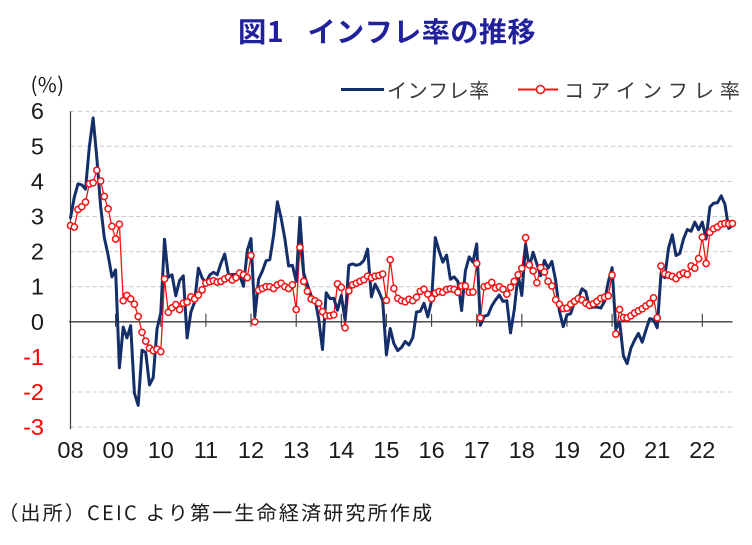 The width and height of the screenshot is (752, 545). What do you see at coordinates (341, 450) in the screenshot?
I see `svg-text: 14` at bounding box center [341, 450].